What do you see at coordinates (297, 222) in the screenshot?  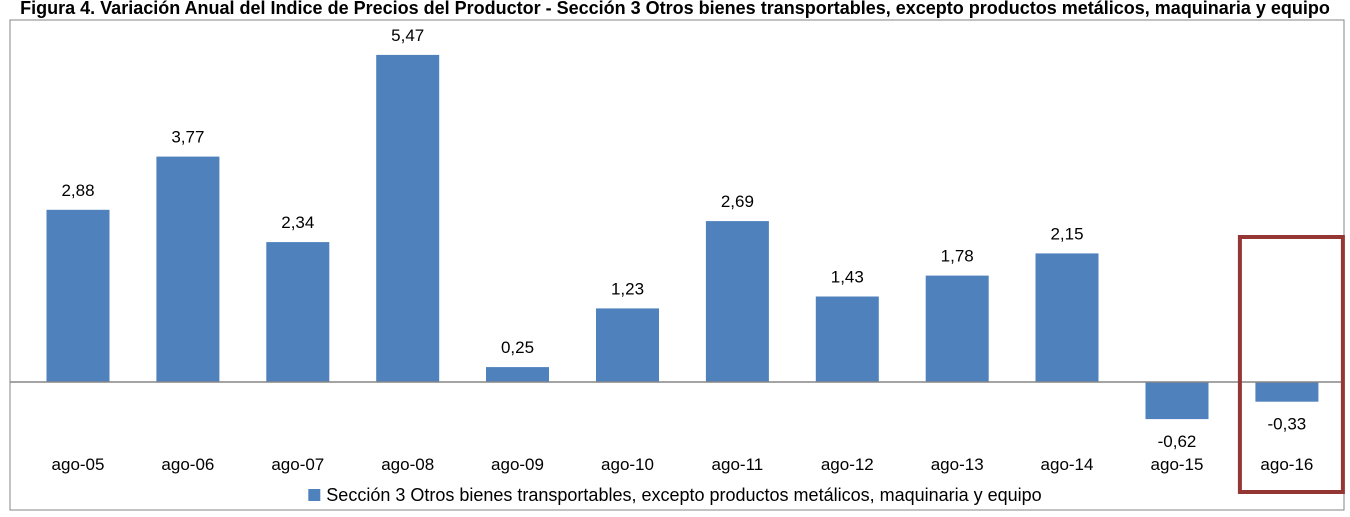 I see `value-label-ago-07: 2,34` at bounding box center [297, 222].